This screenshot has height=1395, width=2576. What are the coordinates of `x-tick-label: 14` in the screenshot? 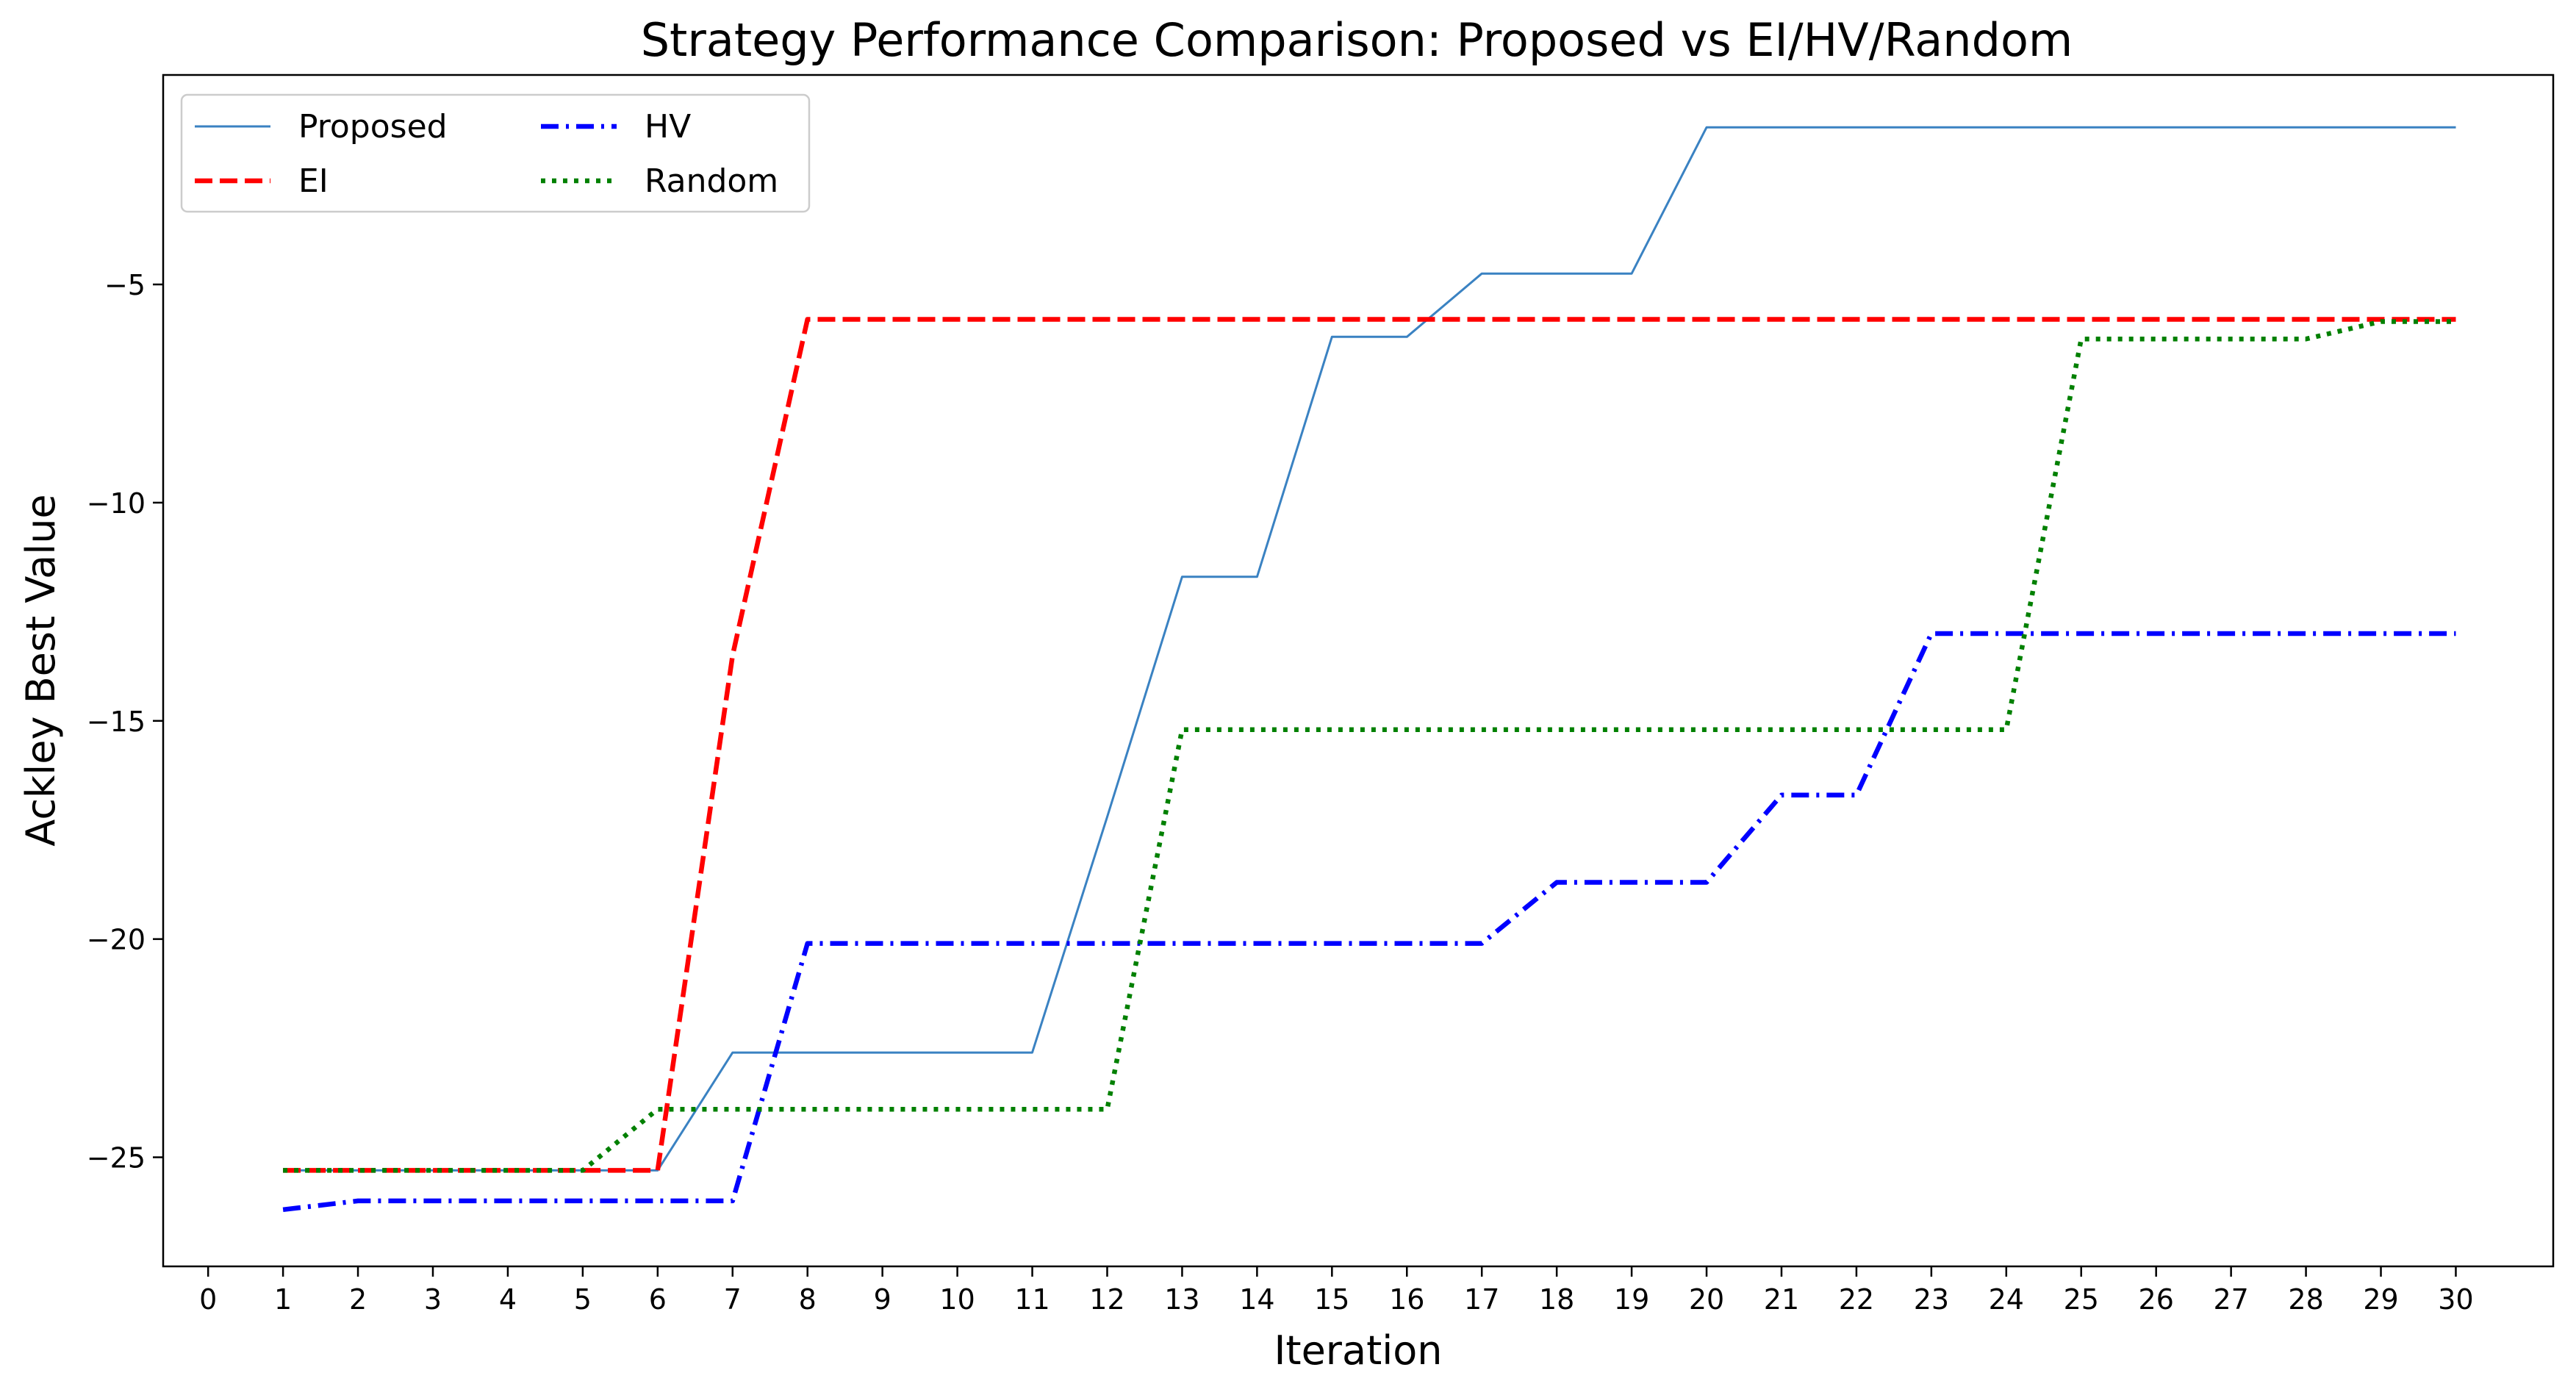 It's located at (1256, 1299).